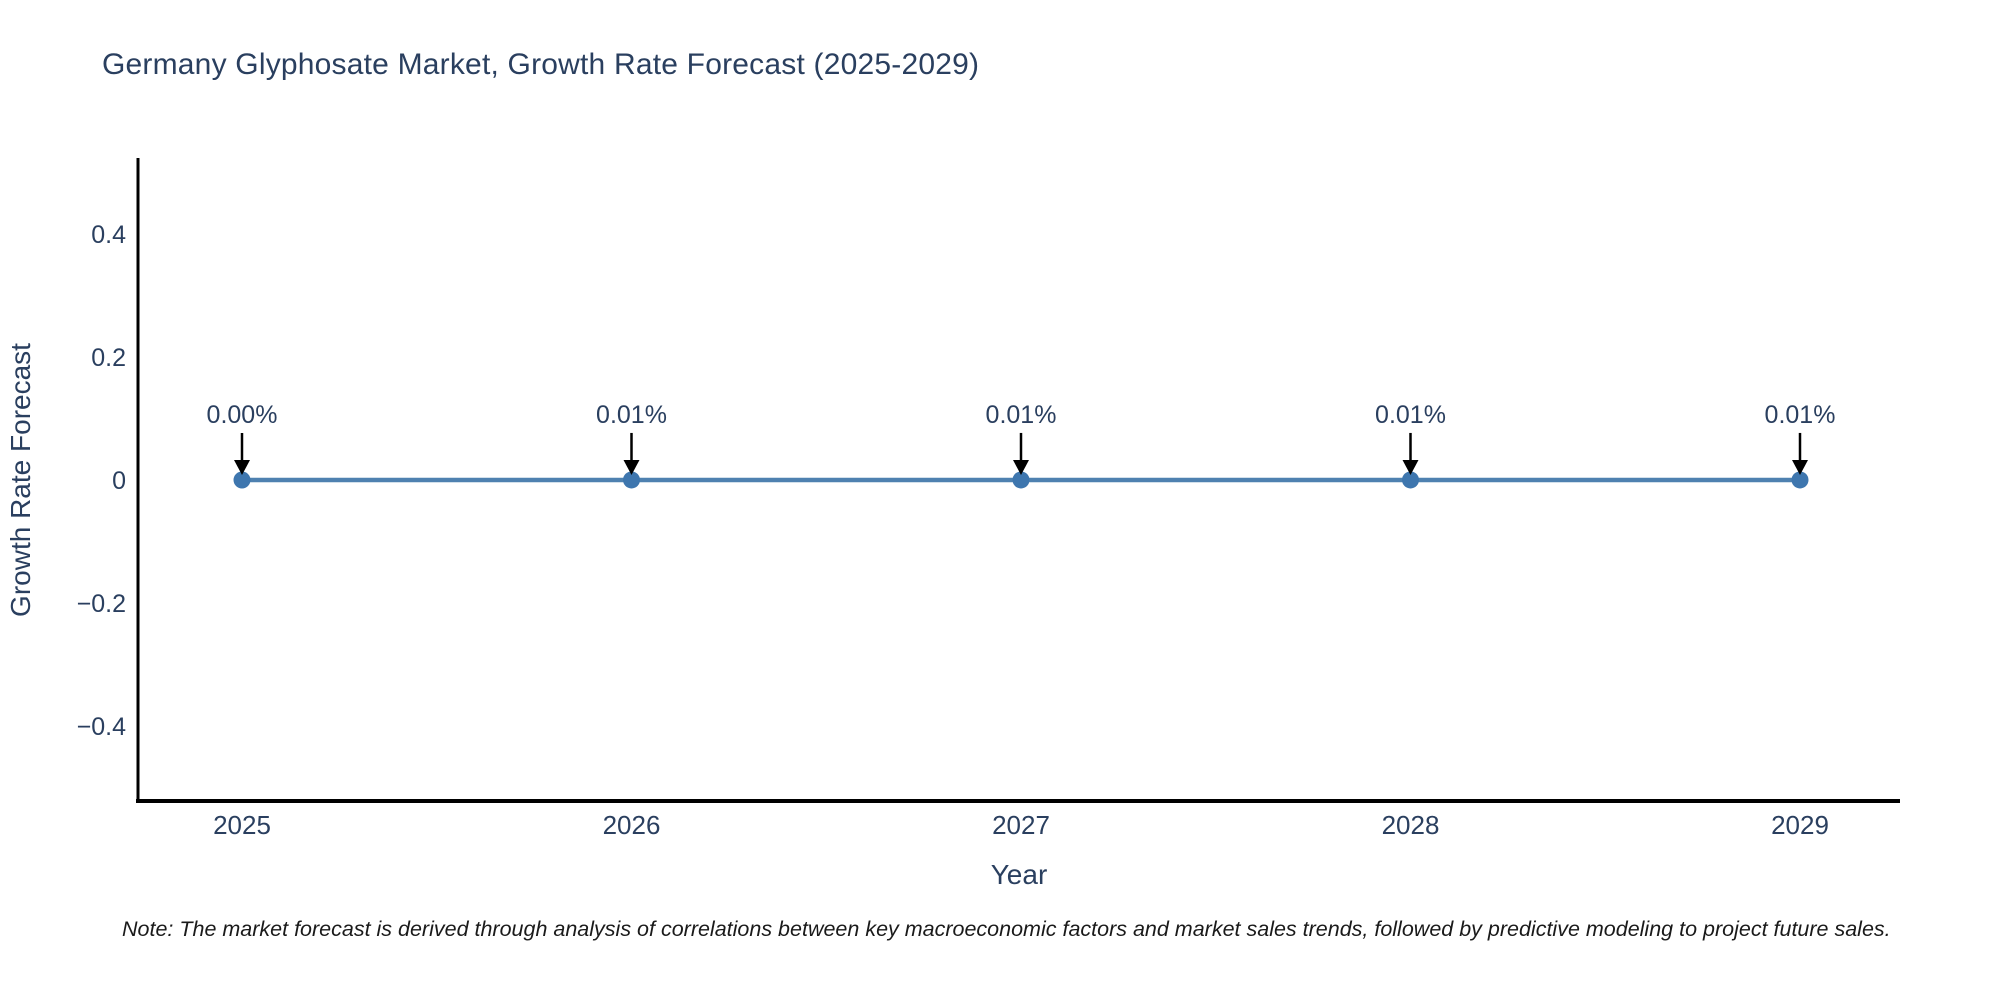 The image size is (2000, 1000). I want to click on y-tick-label: 0, so click(119, 481).